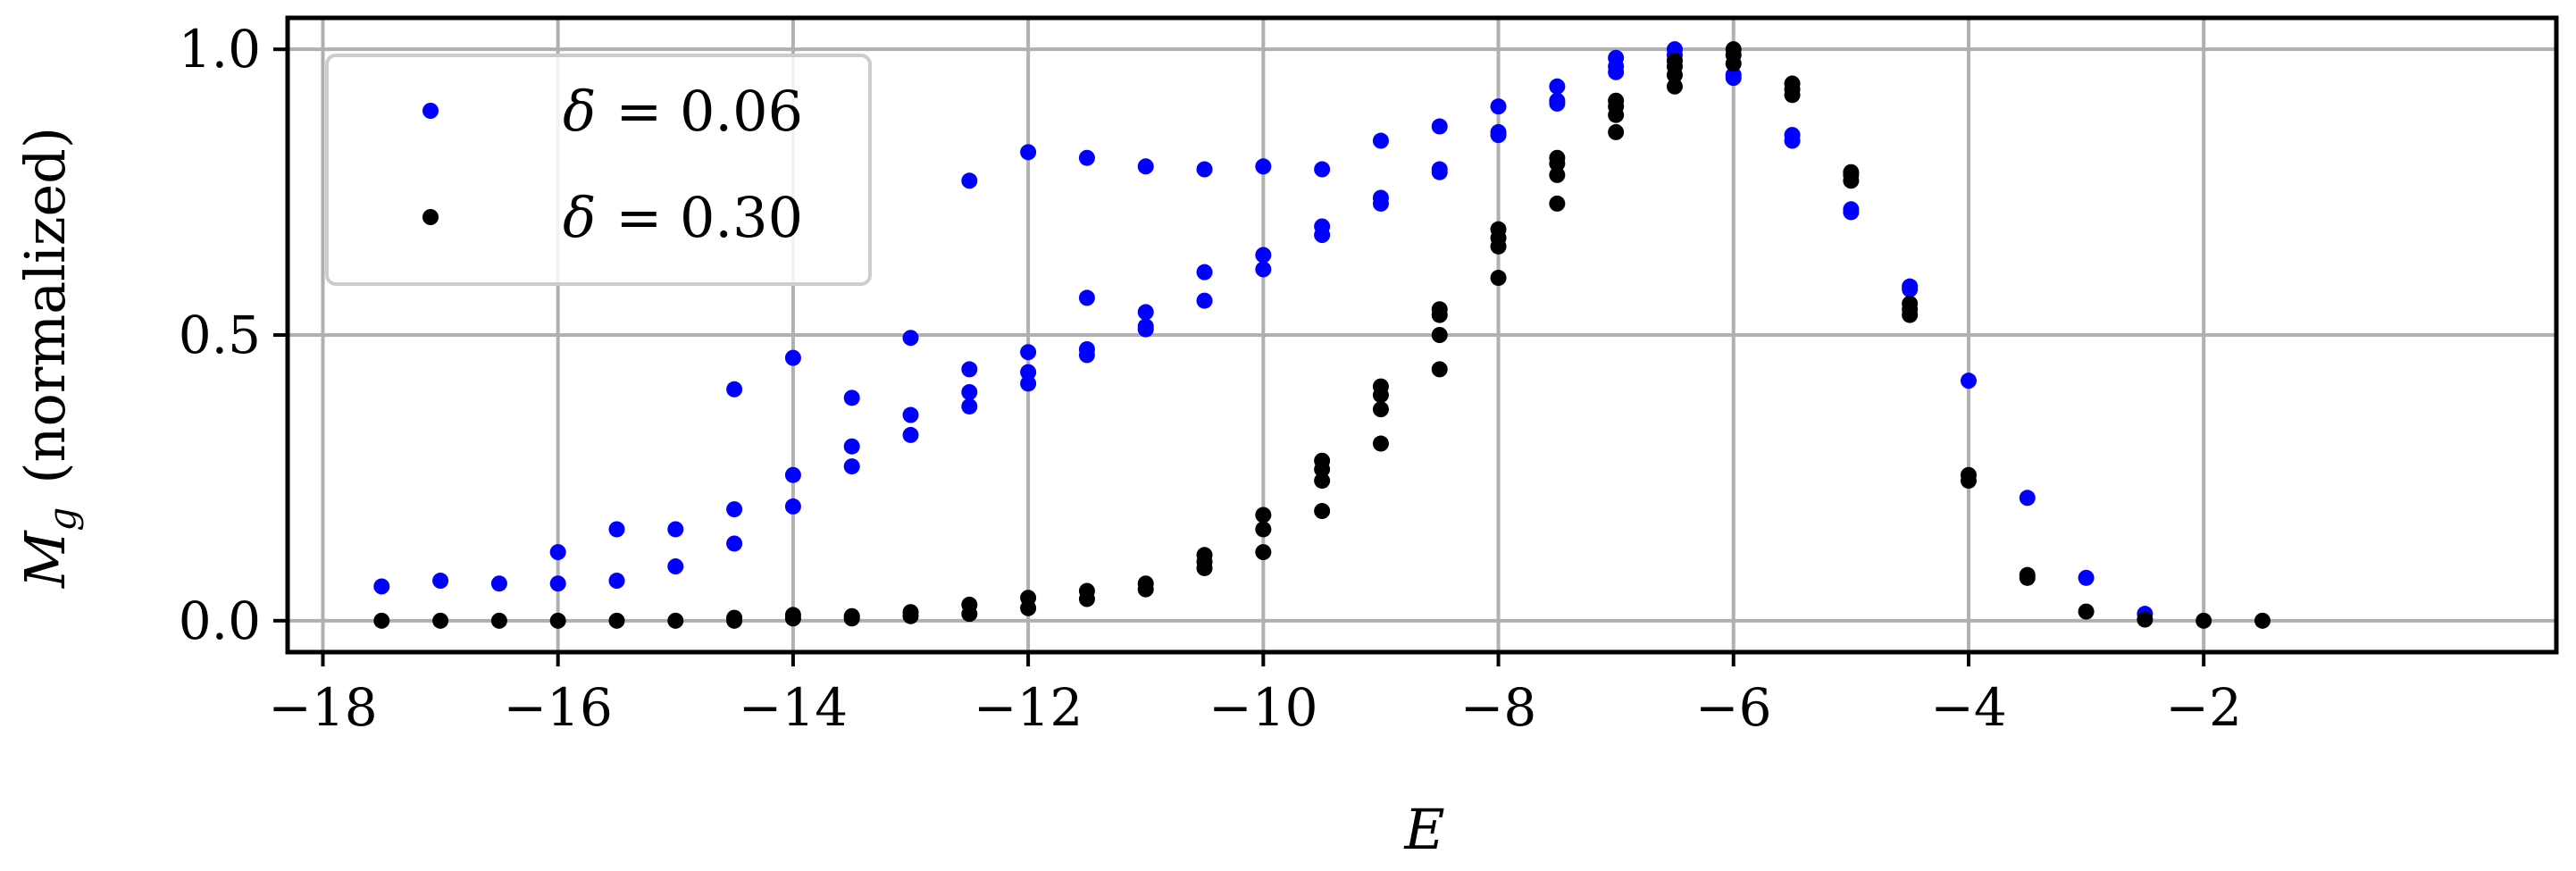 This screenshot has height=871, width=2576. What do you see at coordinates (220, 49) in the screenshot?
I see `y-tick-label: 1.0` at bounding box center [220, 49].